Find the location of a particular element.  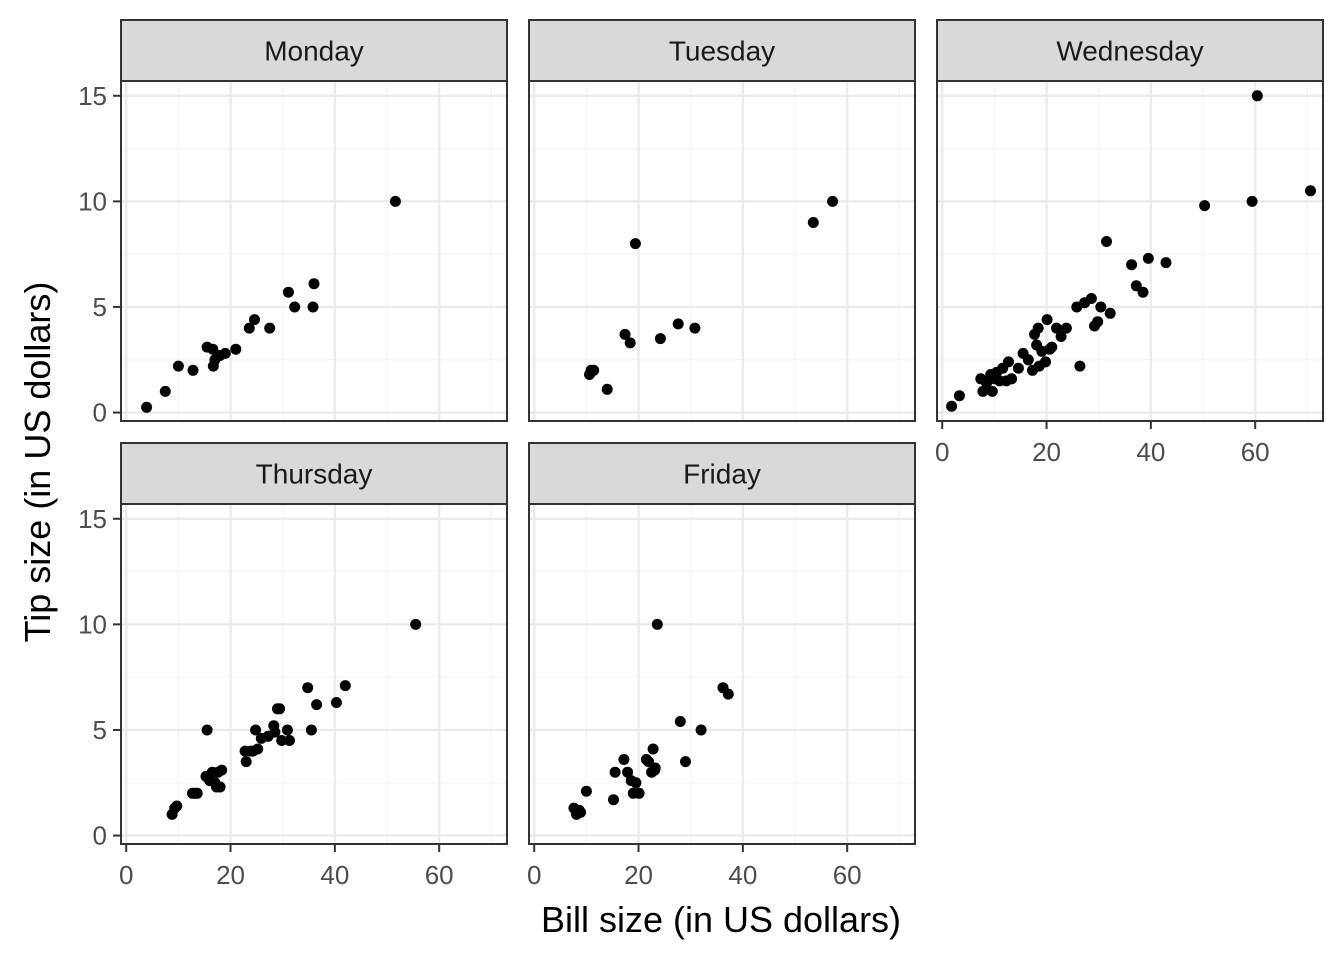

panel-wednesday: Wednesday 0 20 40 60 is located at coordinates (1129, 243).